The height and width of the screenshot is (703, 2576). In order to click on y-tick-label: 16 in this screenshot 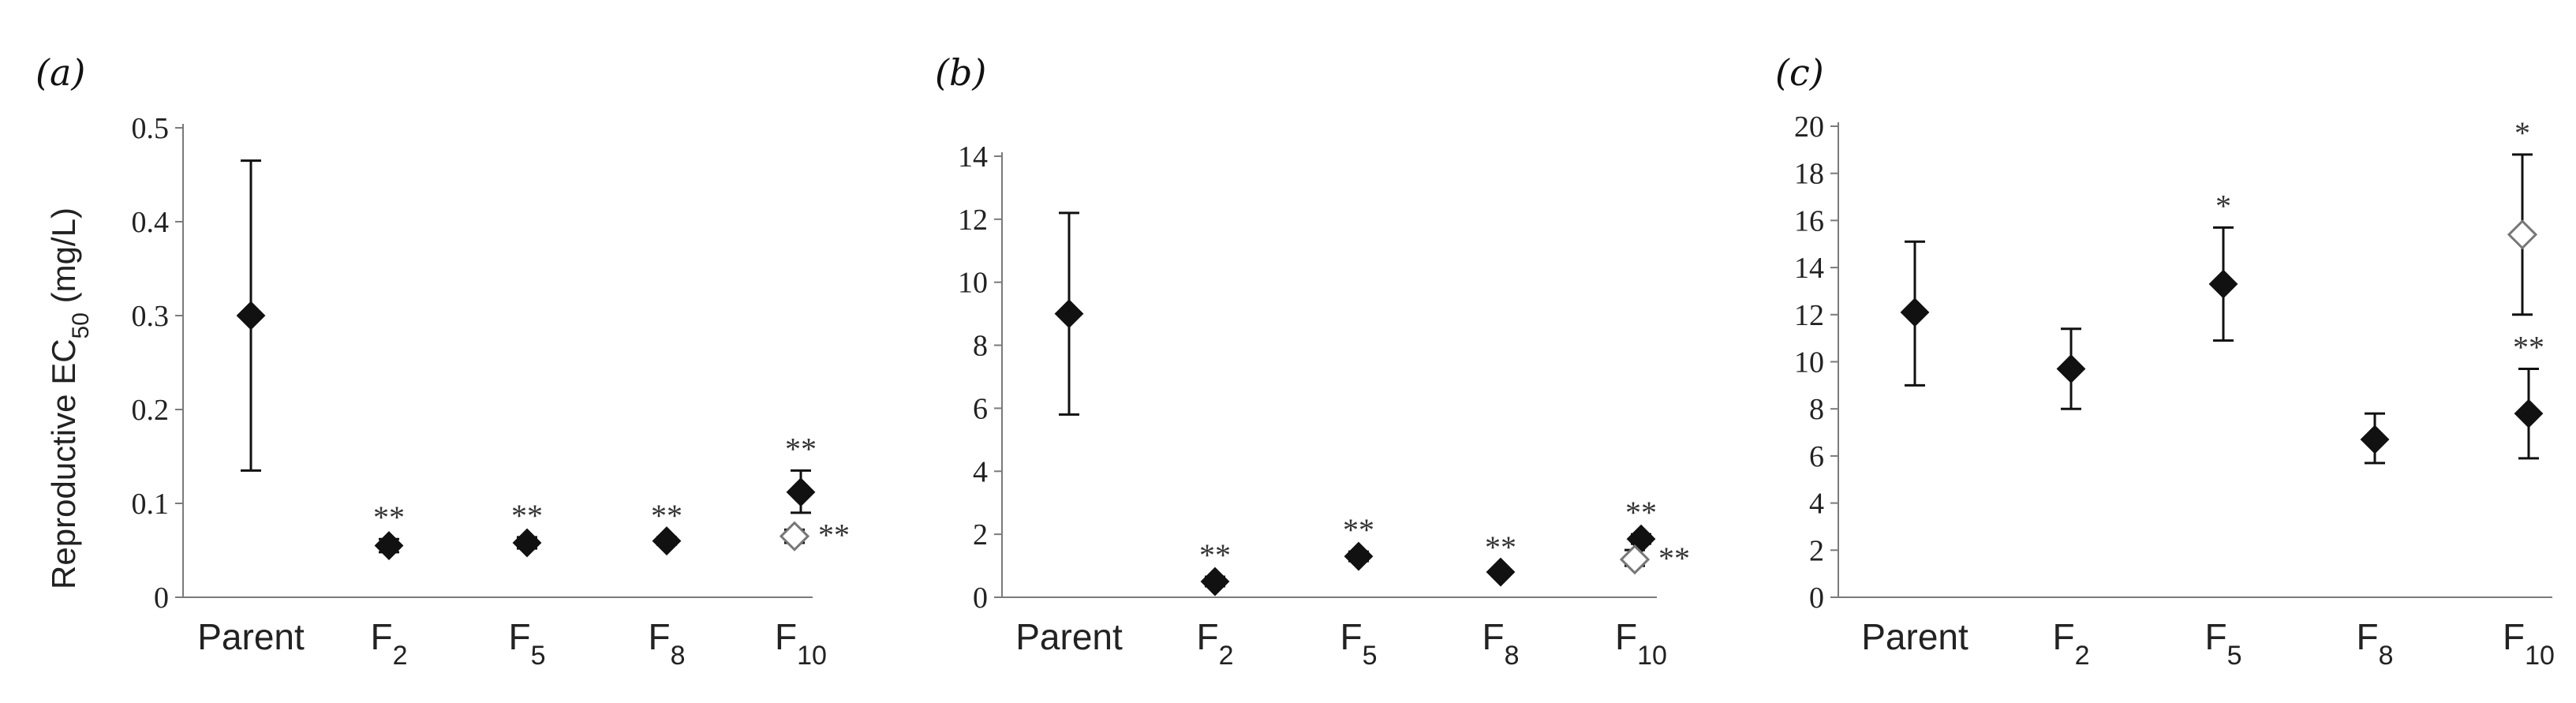, I will do `click(1809, 220)`.